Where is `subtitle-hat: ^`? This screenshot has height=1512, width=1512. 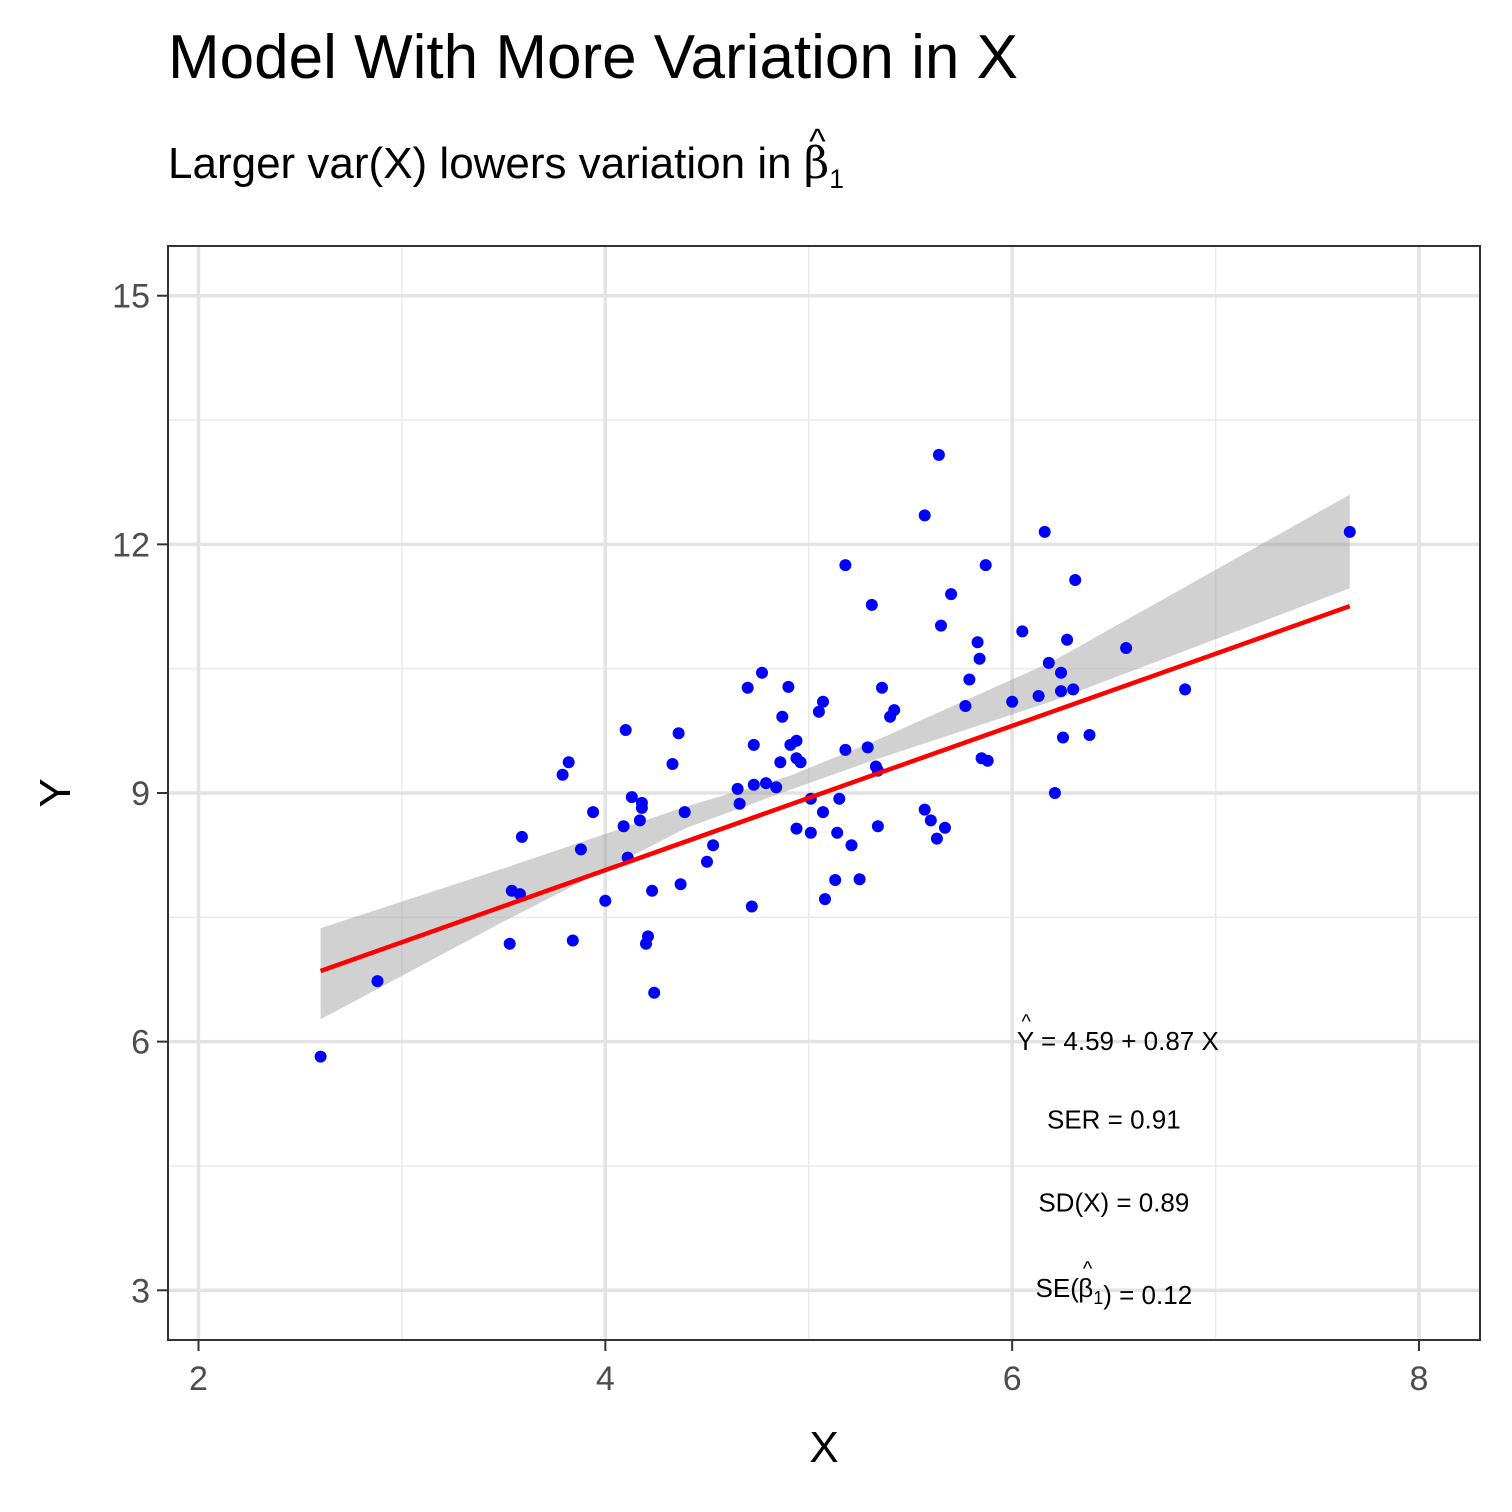 subtitle-hat: ^ is located at coordinates (817, 142).